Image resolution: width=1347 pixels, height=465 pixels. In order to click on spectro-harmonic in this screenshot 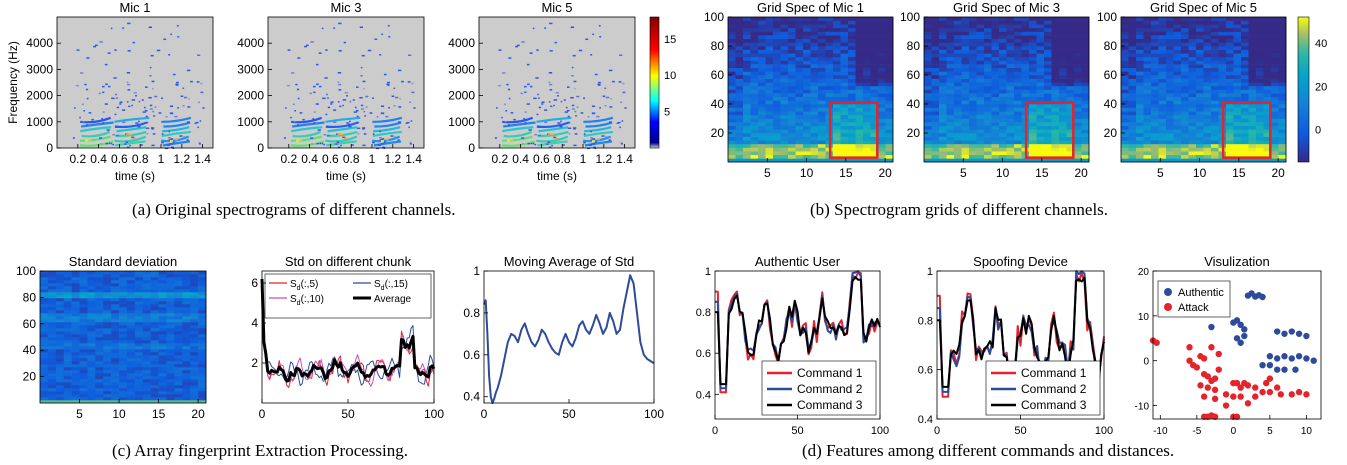, I will do `click(554, 119)`.